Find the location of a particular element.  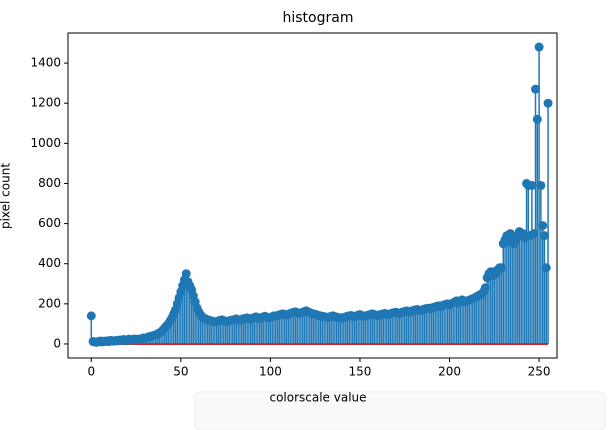

x-tick-label: 200 is located at coordinates (449, 372).